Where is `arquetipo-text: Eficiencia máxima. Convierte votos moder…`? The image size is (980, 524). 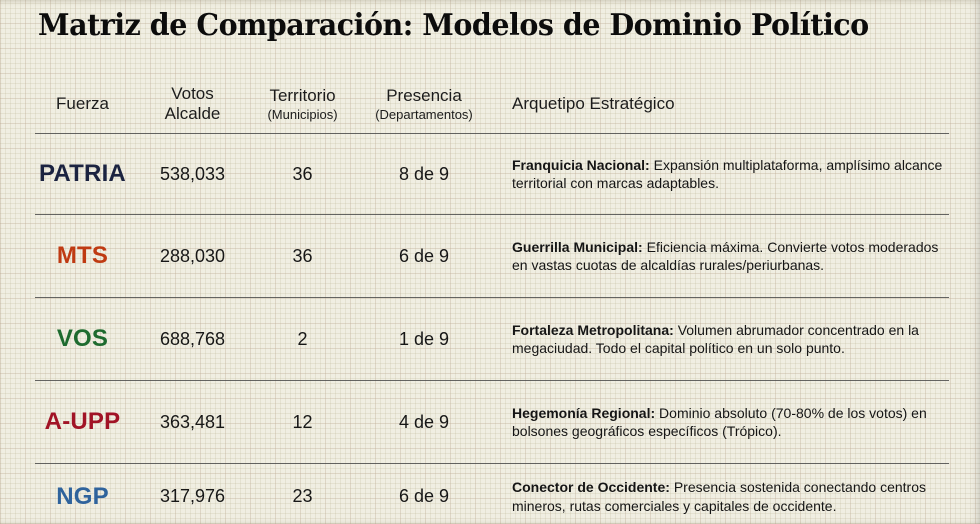
arquetipo-text: Eficiencia máxima. Convierte votos moder… is located at coordinates (725, 255).